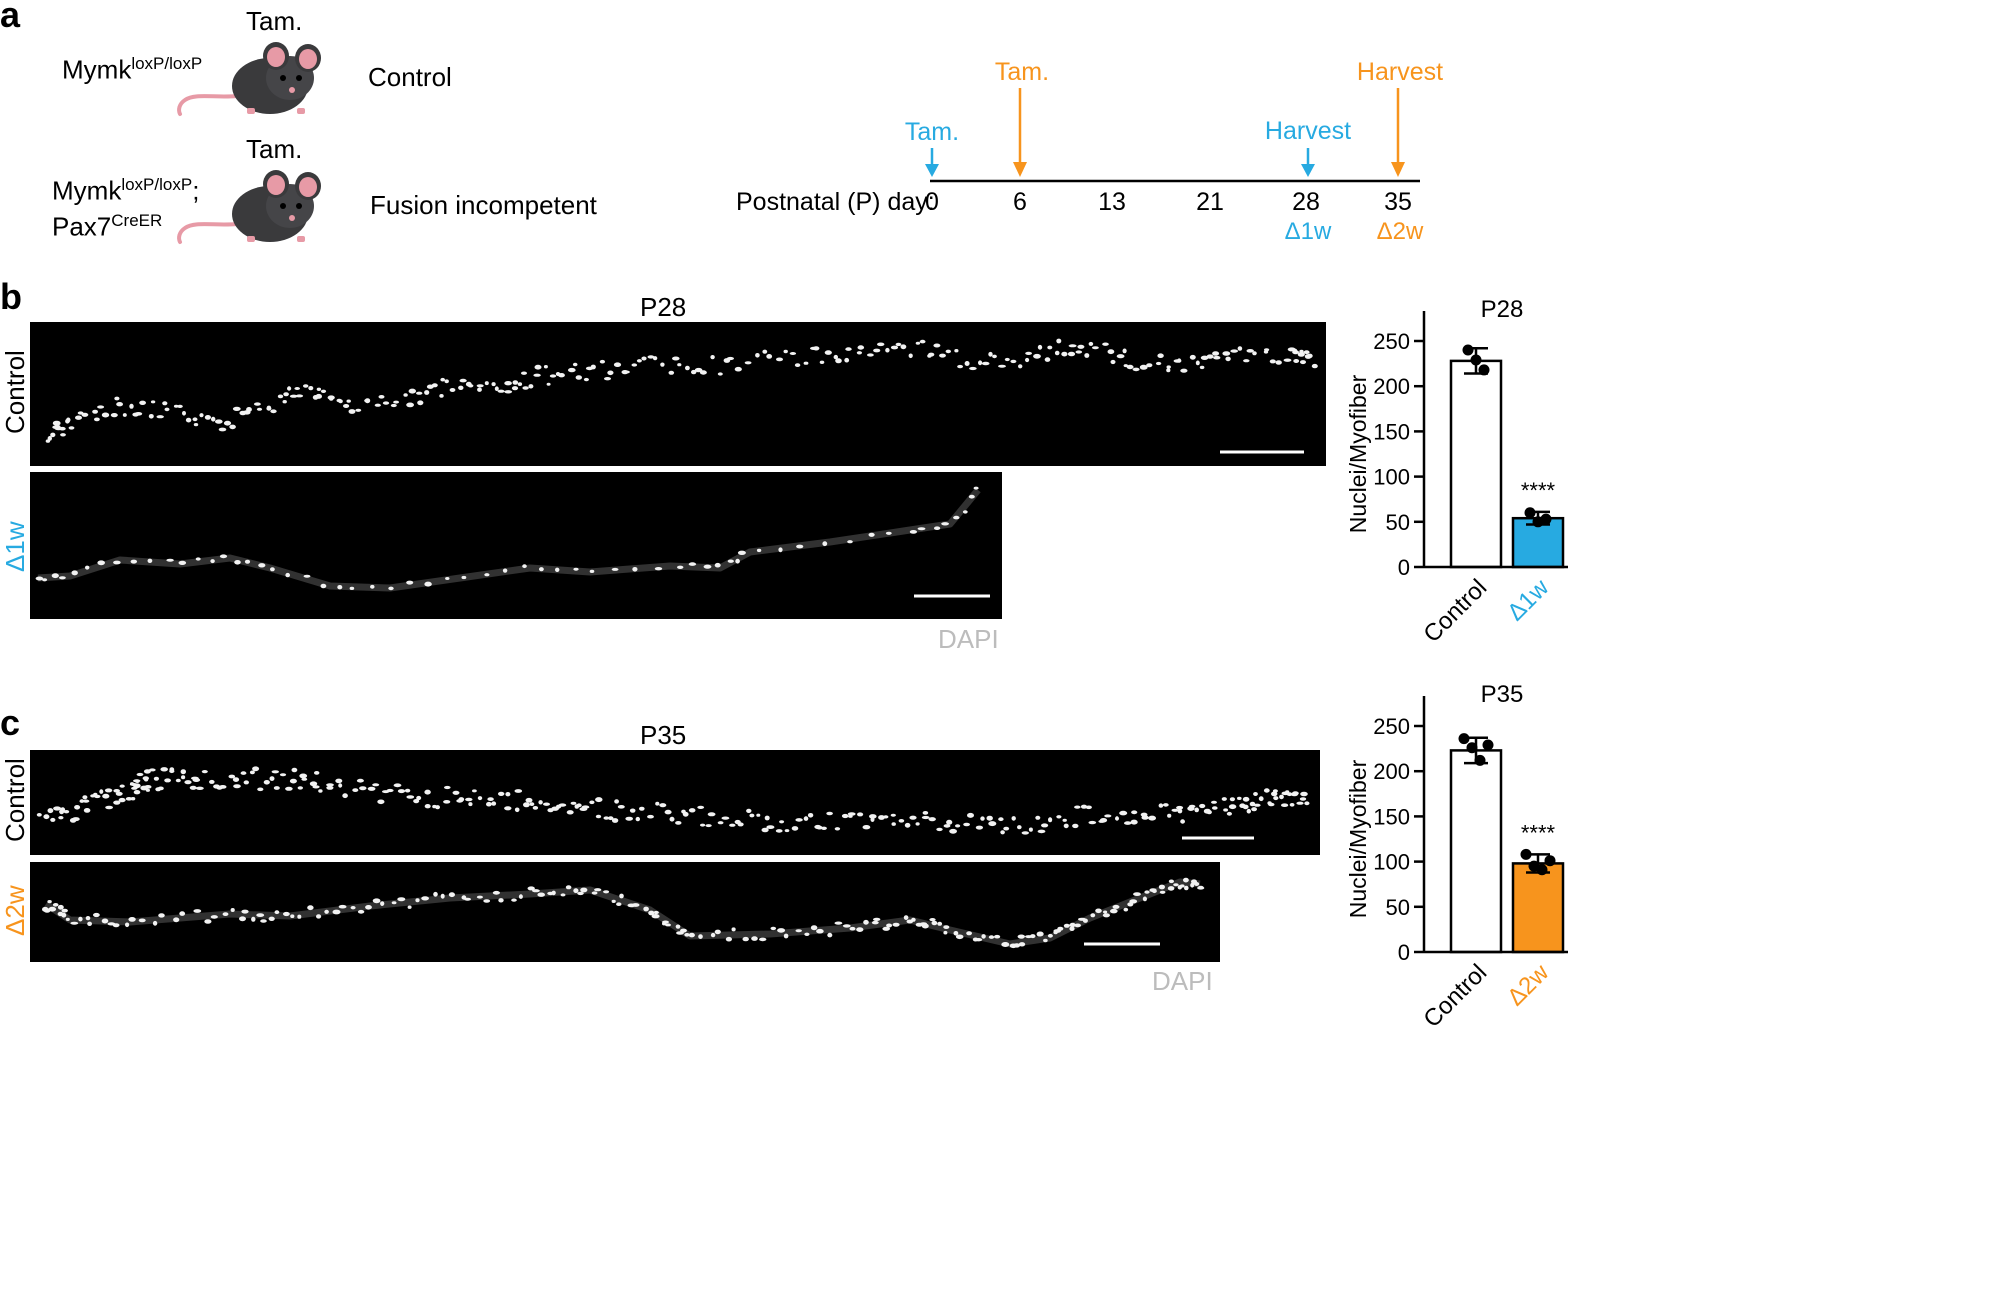 This screenshot has width=1993, height=1303. Describe the element at coordinates (1391, 431) in the screenshot. I see `y-tick-label: 150` at that location.